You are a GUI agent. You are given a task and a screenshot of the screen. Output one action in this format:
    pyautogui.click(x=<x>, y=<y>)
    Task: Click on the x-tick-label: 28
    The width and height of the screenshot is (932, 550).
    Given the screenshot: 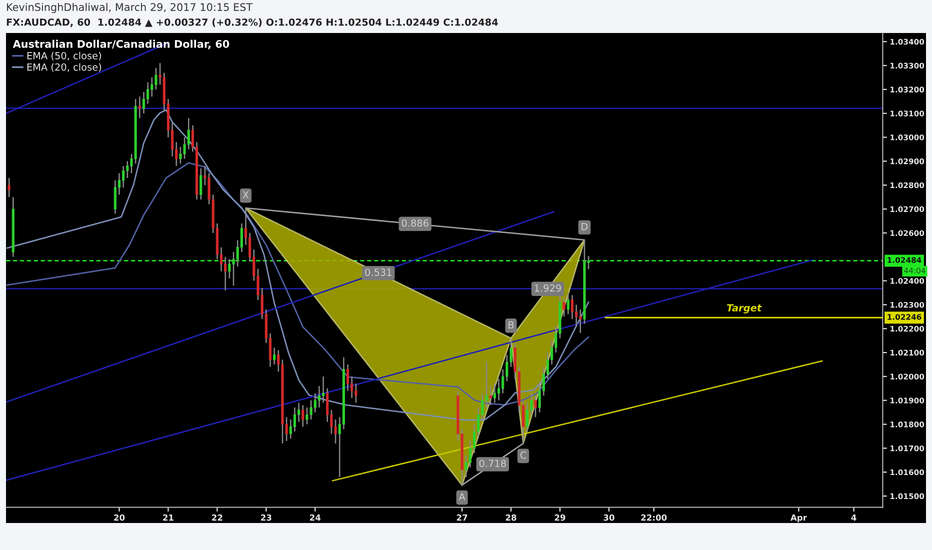 What is the action you would take?
    pyautogui.click(x=511, y=517)
    